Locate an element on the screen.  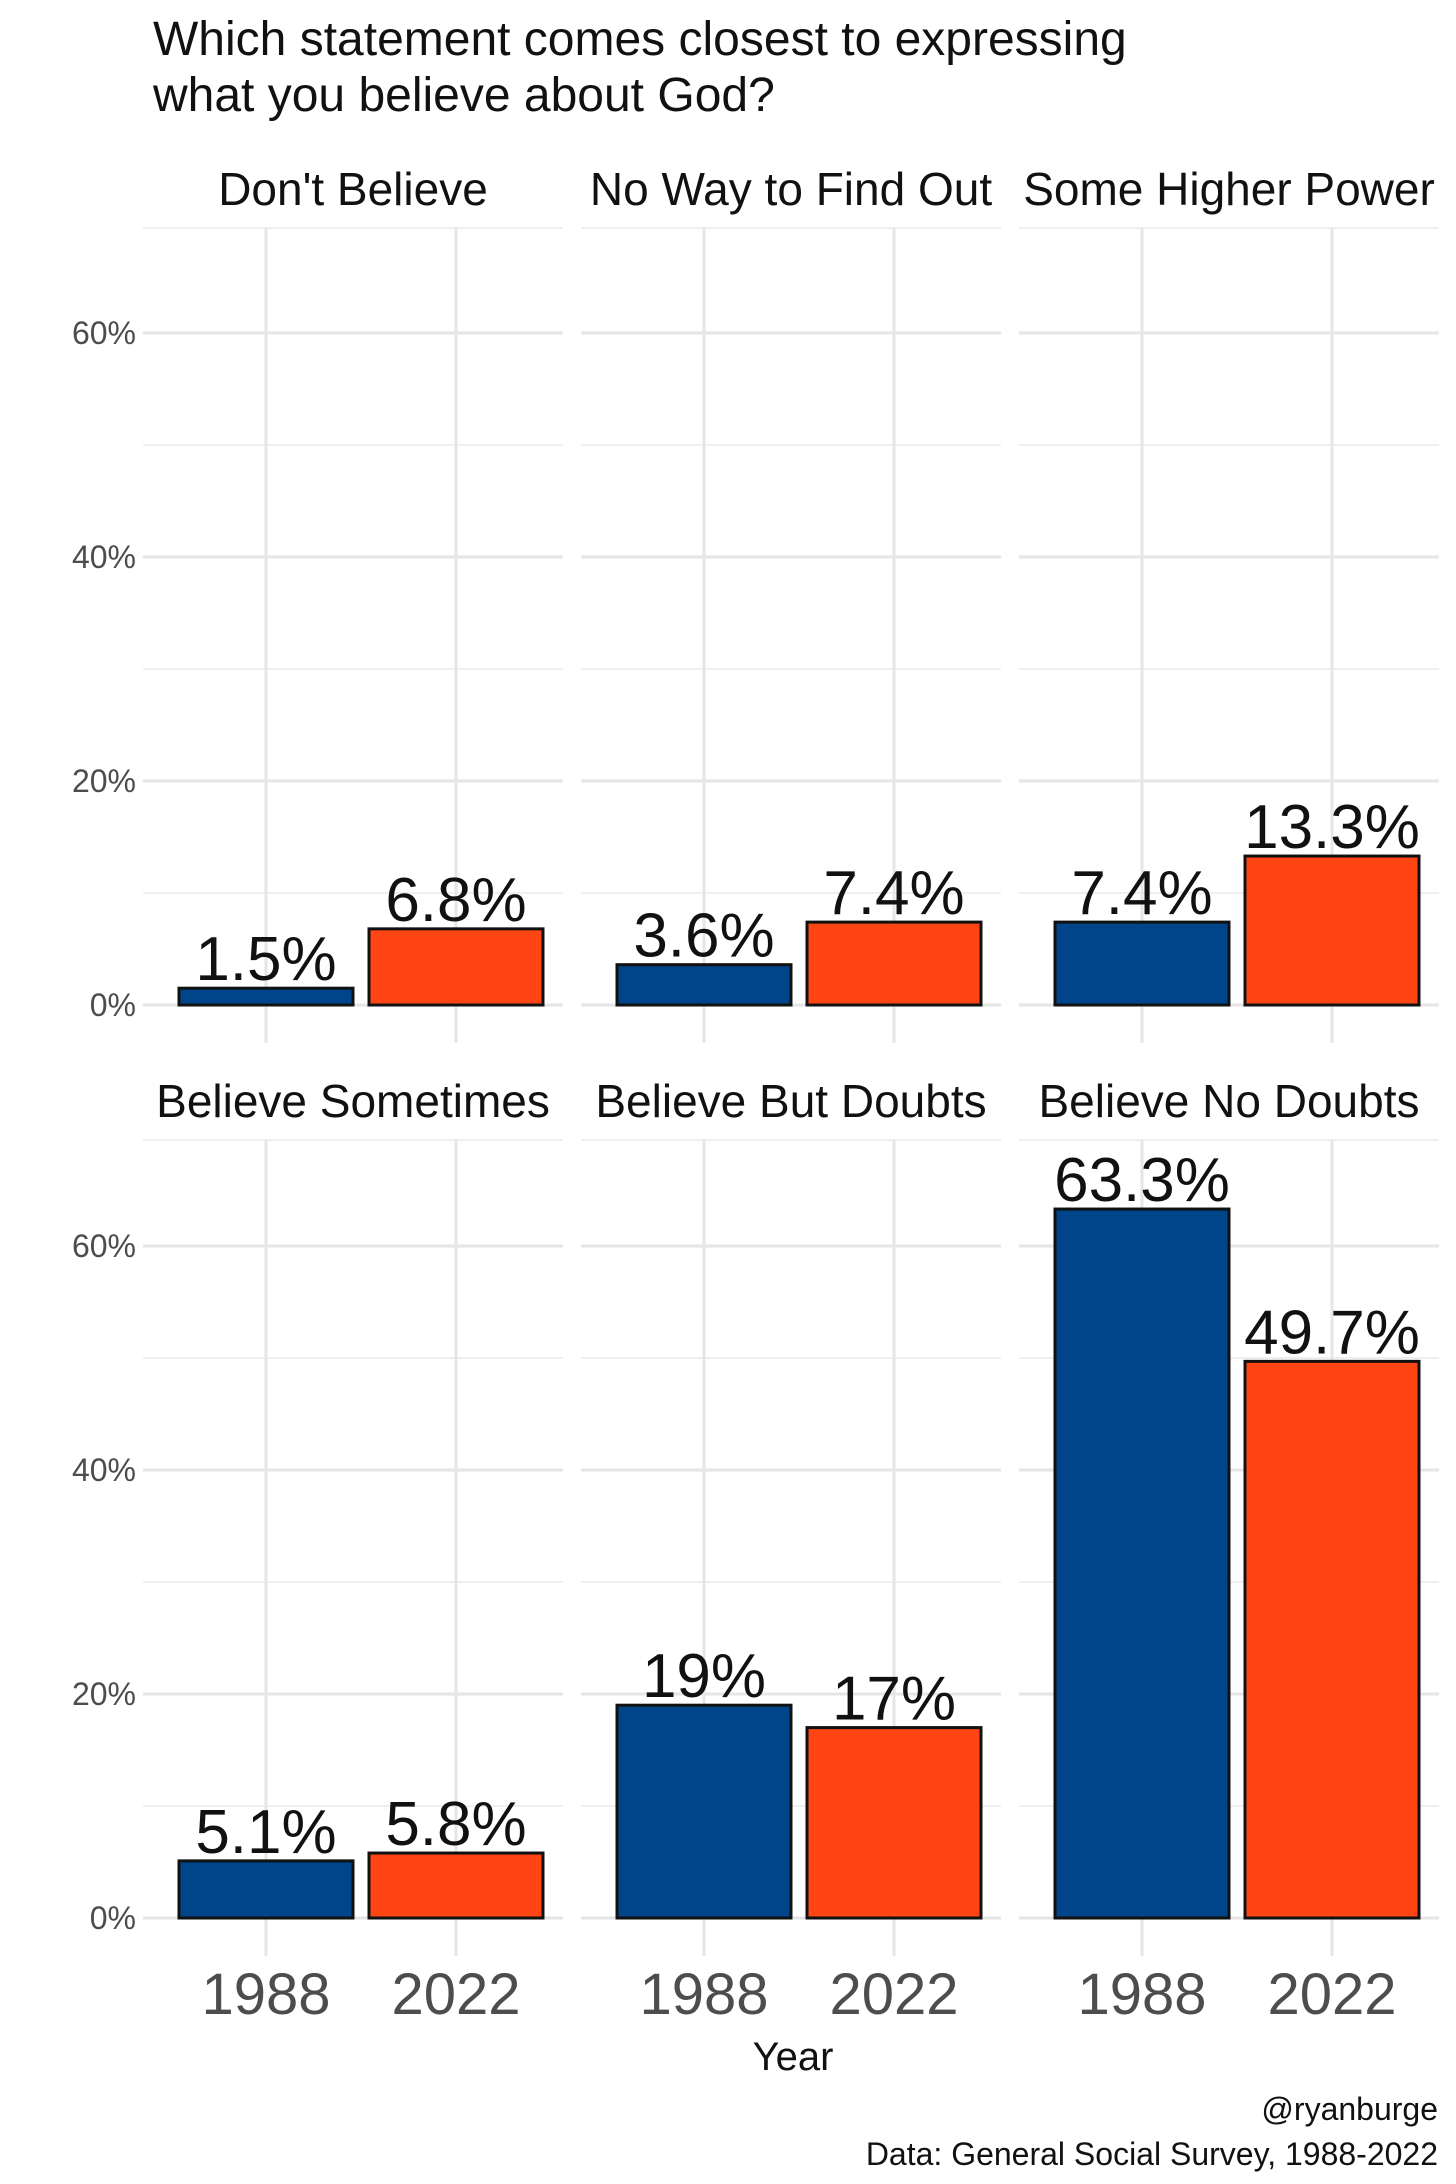
bar-don-t-believe-1988 is located at coordinates (266, 996).